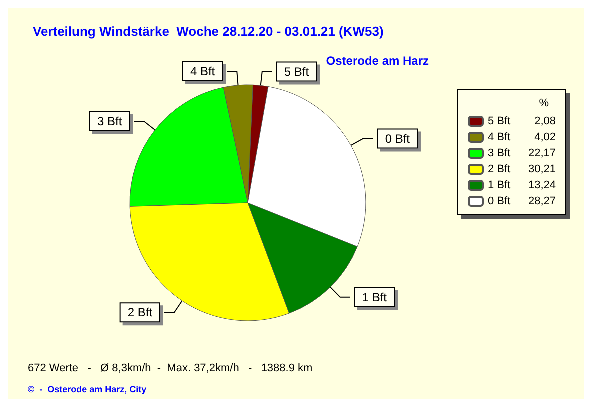 Image resolution: width=592 pixels, height=407 pixels. Describe the element at coordinates (499, 154) in the screenshot. I see `legend-label: 3 Bft` at that location.